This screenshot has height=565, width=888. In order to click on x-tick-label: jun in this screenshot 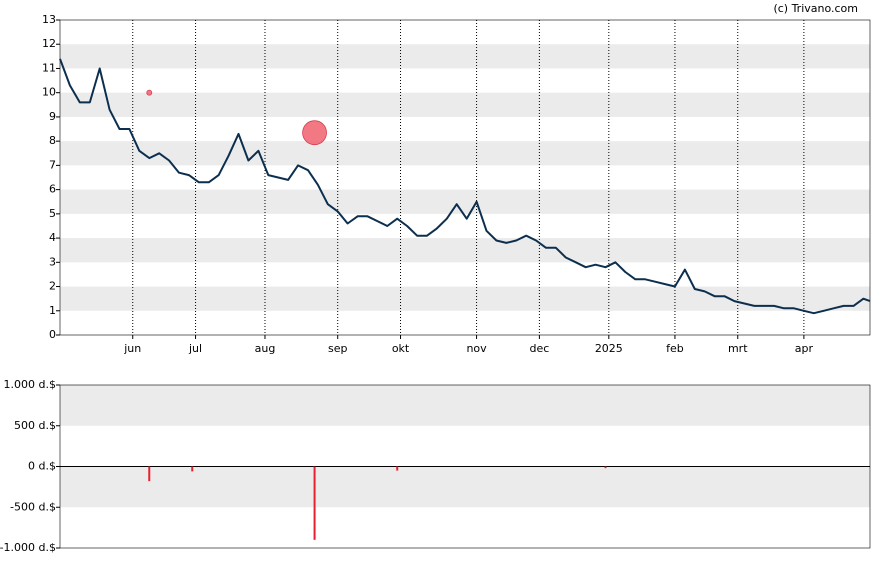, I will do `click(132, 348)`.